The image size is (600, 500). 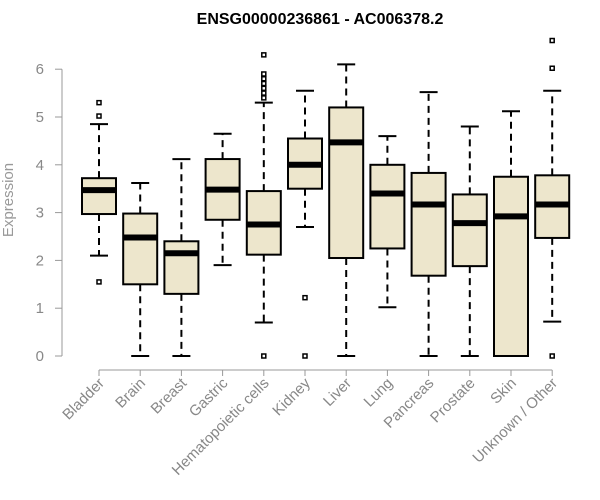 I want to click on x-tick-label: Lung, so click(x=379, y=393).